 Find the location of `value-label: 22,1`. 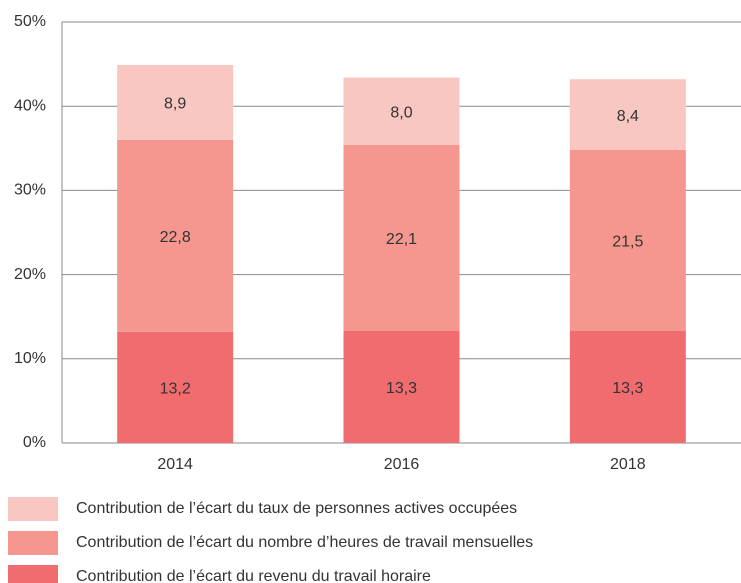

value-label: 22,1 is located at coordinates (401, 239).